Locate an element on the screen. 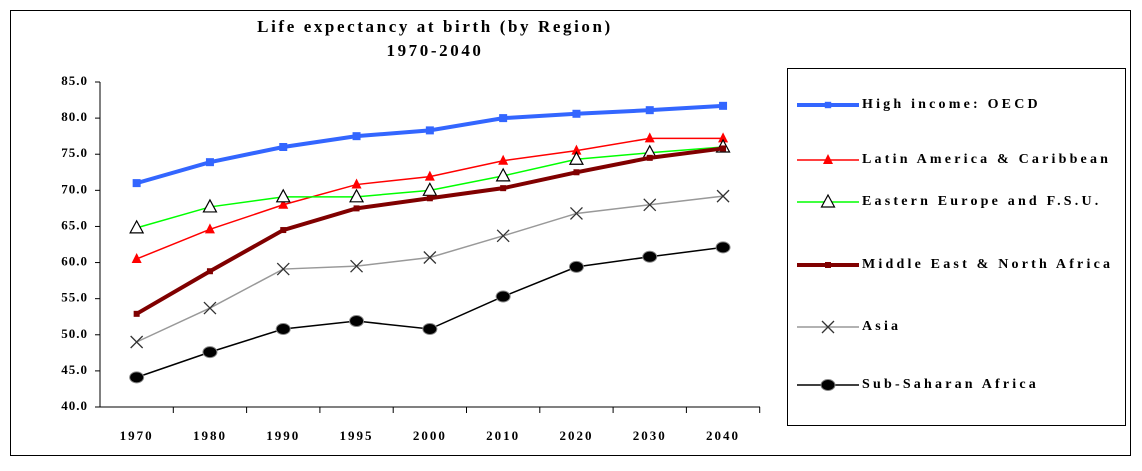 This screenshot has width=1142, height=471. x-tick-label: 1995 is located at coordinates (357, 435).